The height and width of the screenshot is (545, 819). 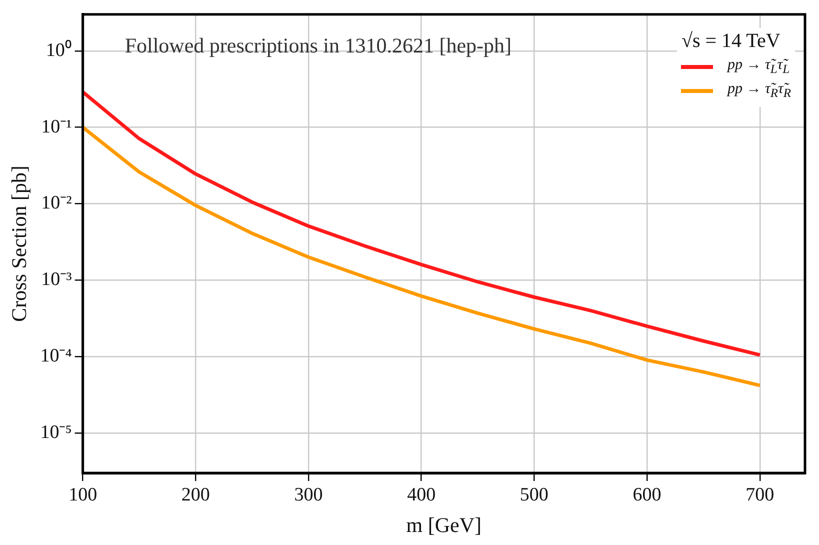 What do you see at coordinates (731, 42) in the screenshot?
I see `legend-title: √s = 14 TeV` at bounding box center [731, 42].